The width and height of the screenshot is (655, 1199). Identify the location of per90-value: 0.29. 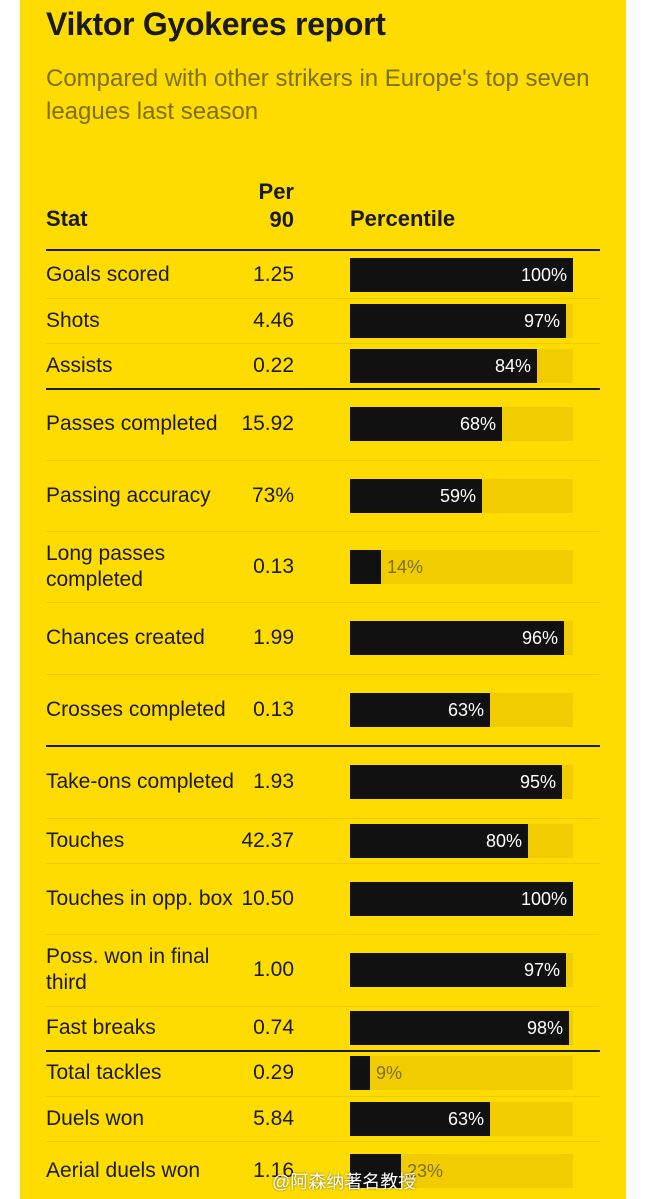
(273, 1072).